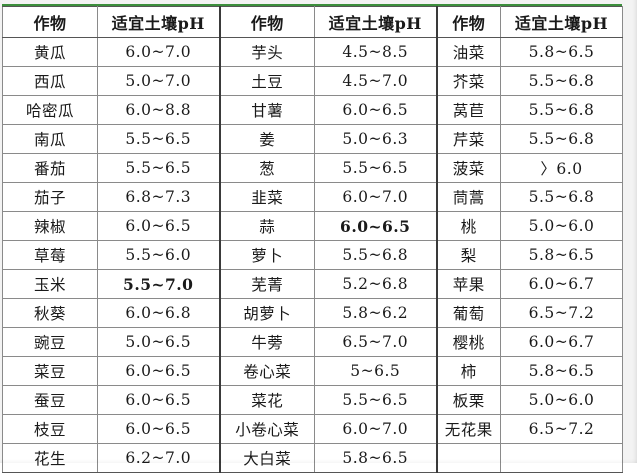 Image resolution: width=637 pixels, height=473 pixels. Describe the element at coordinates (266, 168) in the screenshot. I see `cell-crop-2: 葱` at that location.